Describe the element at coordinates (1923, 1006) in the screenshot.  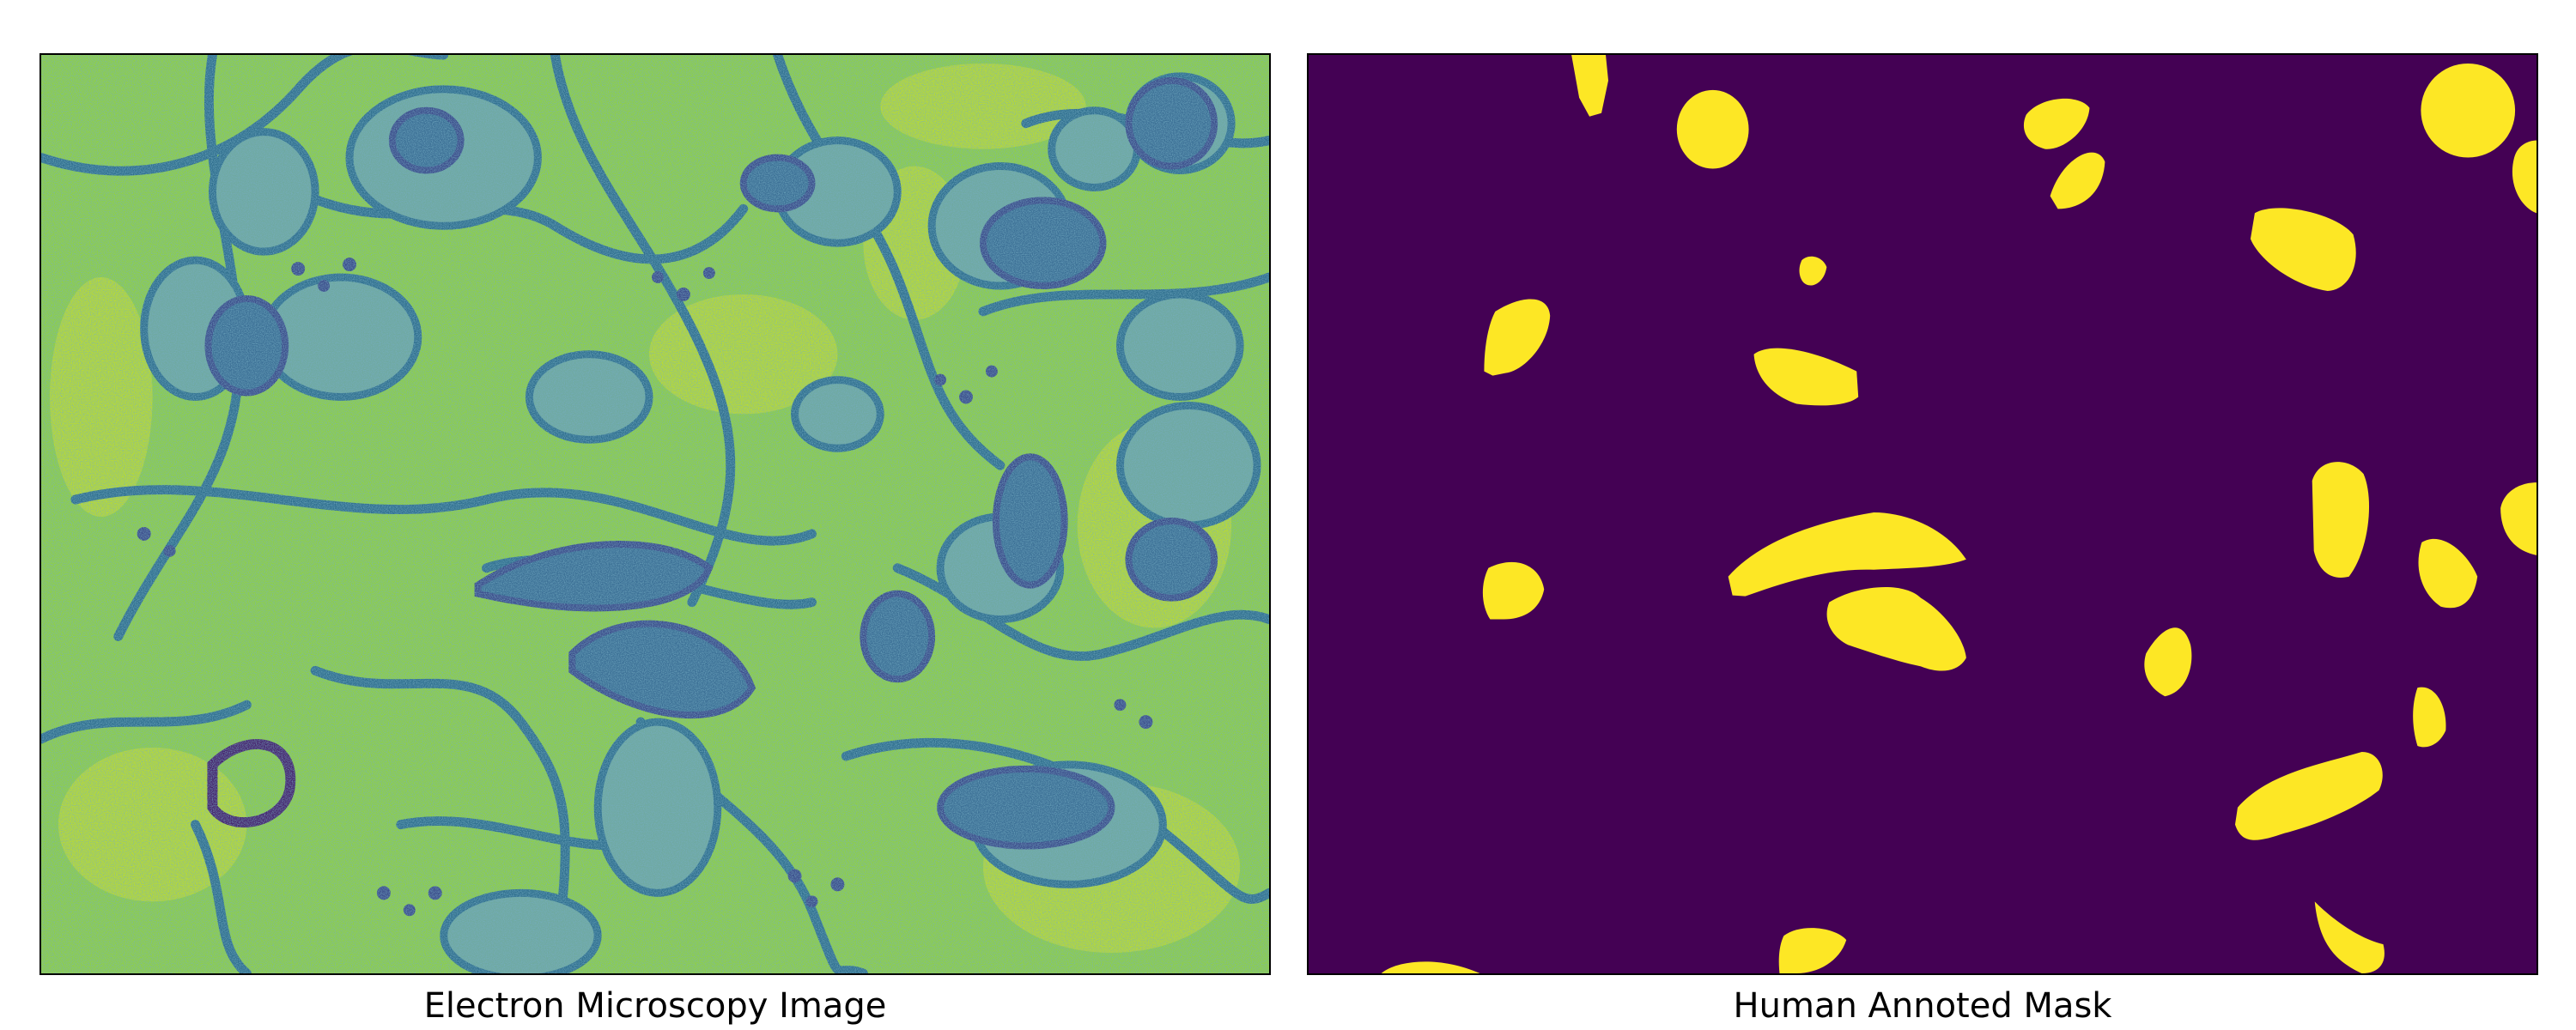
I see `mask-caption: Human Annoted Mask` at that location.